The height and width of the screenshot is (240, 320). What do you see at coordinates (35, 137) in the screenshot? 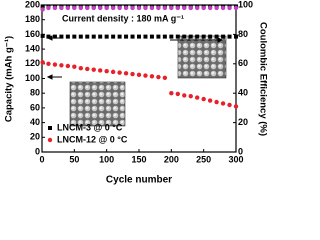
I see `y-tick-label: 20` at bounding box center [35, 137].